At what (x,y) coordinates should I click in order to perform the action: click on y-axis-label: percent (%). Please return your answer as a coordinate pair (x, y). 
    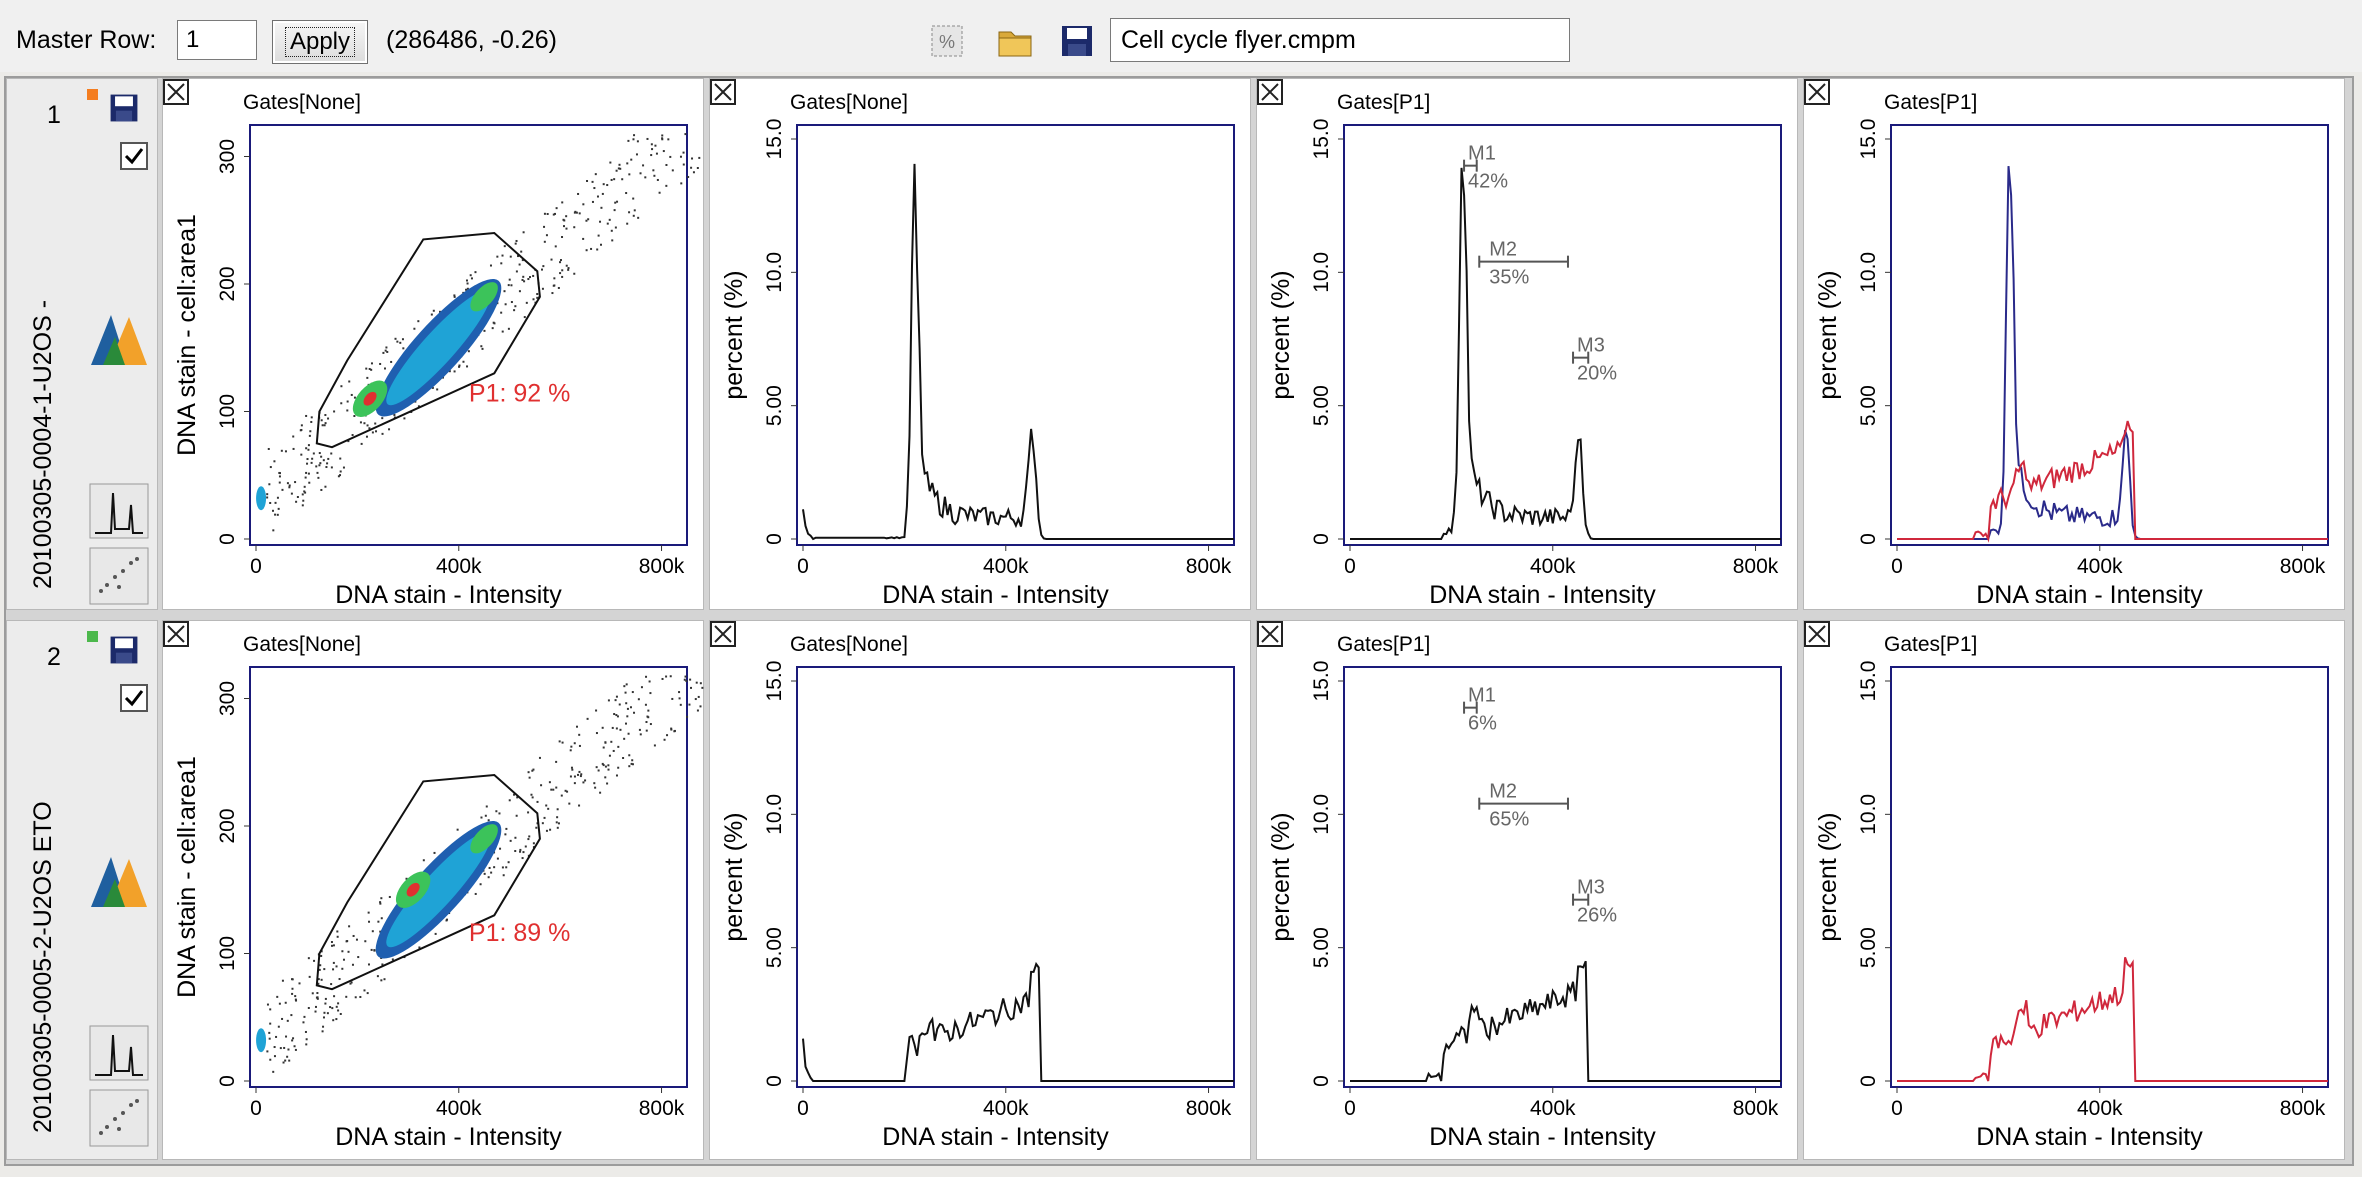
    Looking at the image, I should click on (734, 876).